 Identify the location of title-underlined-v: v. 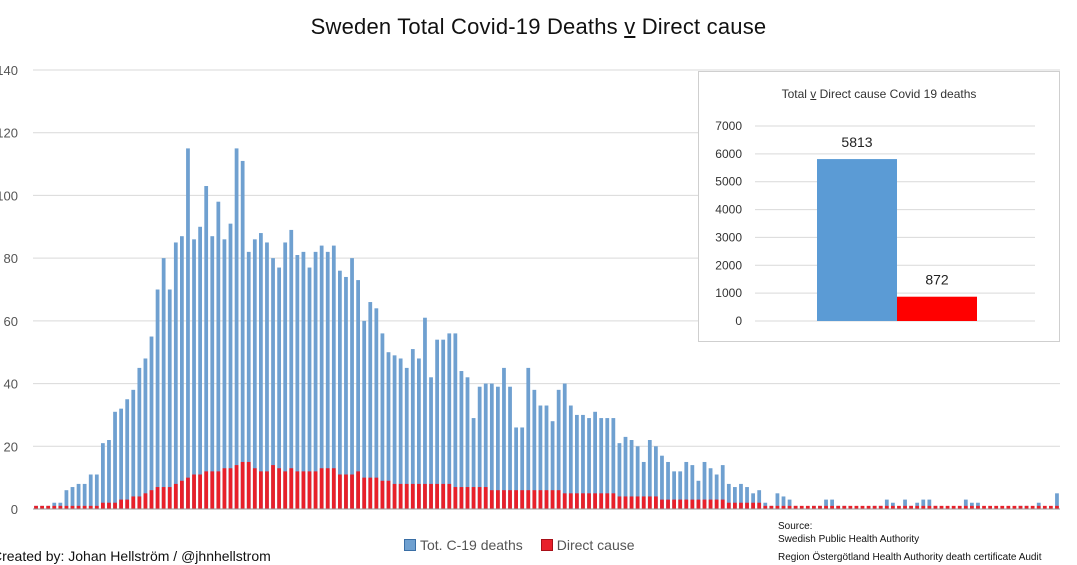
(630, 26).